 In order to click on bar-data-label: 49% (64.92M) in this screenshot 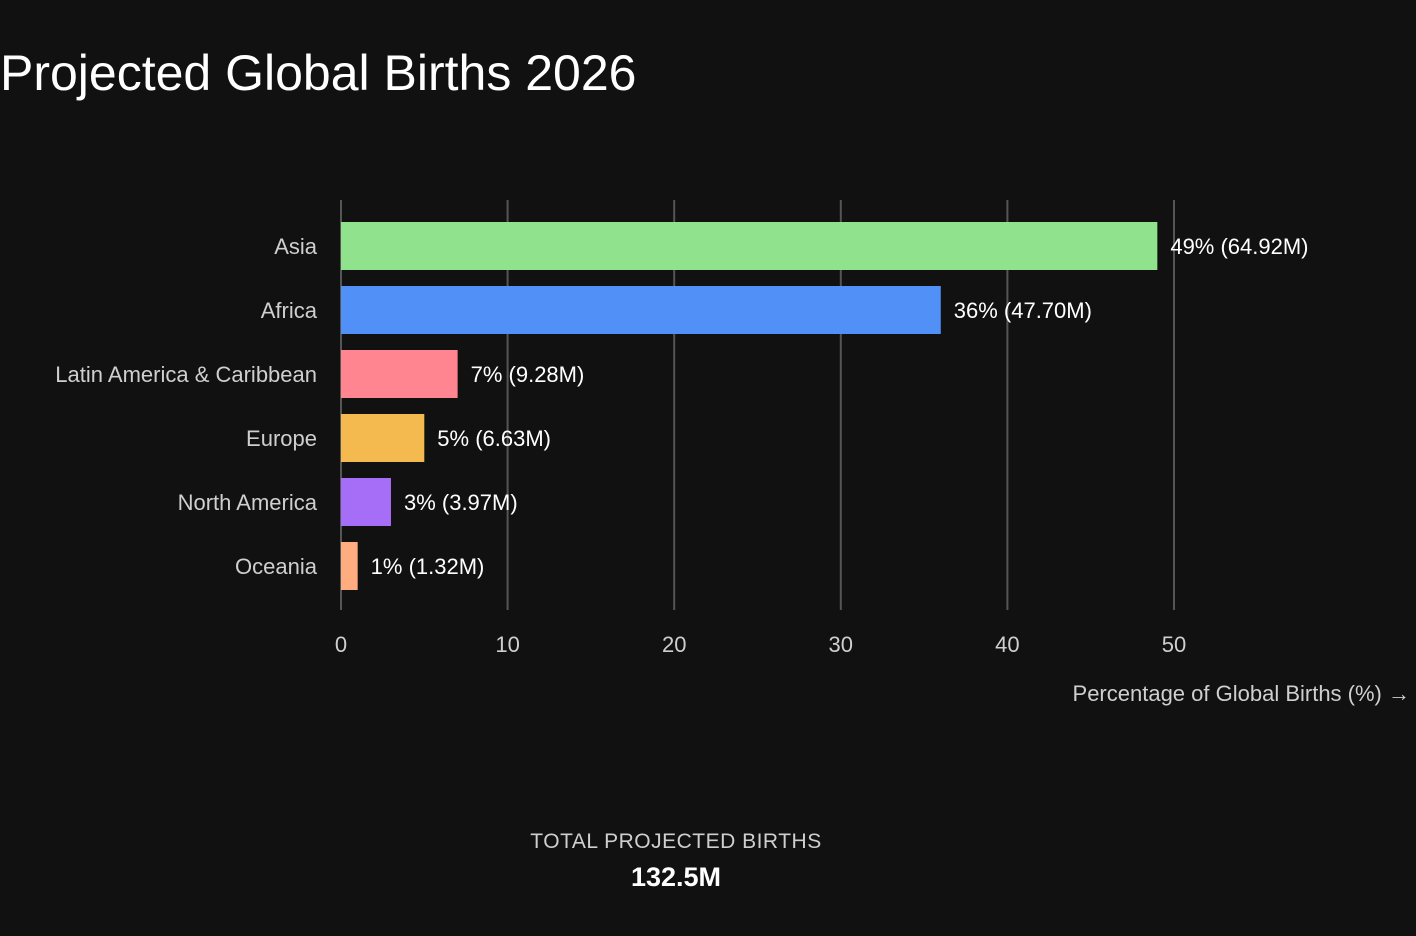, I will do `click(1239, 246)`.